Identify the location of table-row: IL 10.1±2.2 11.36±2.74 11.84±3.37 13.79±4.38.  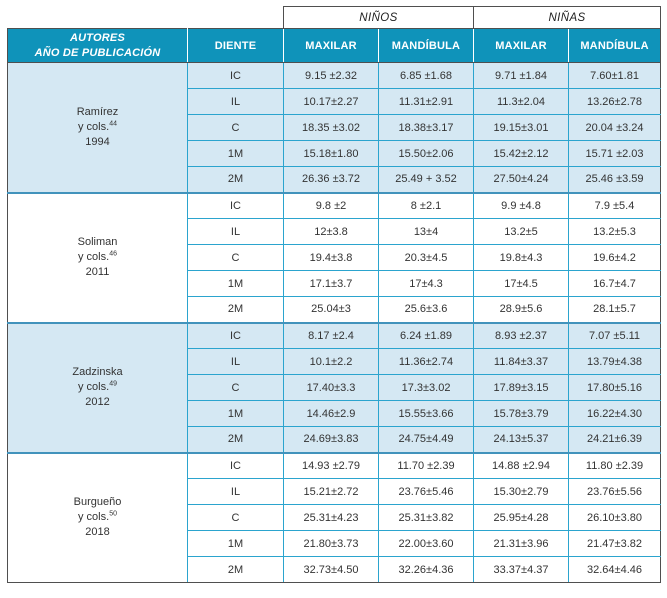
(335, 361).